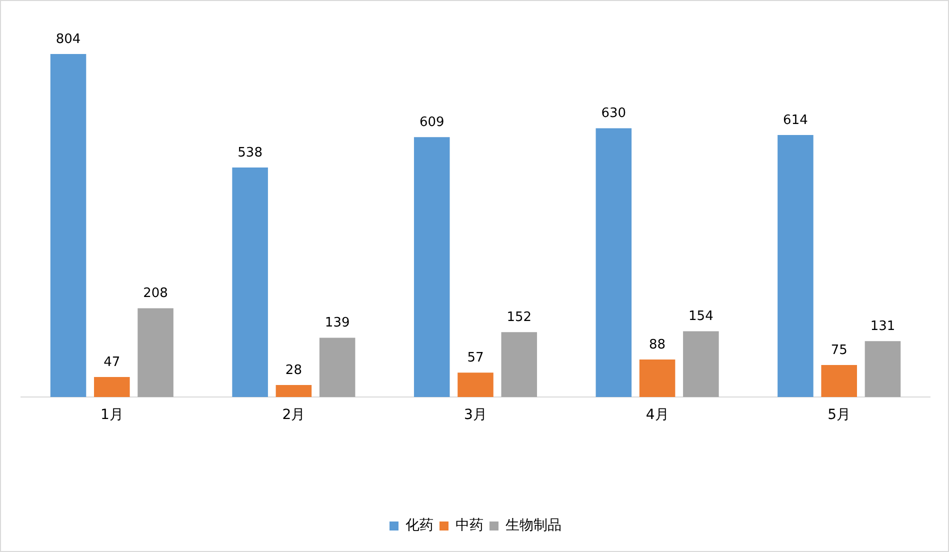 The height and width of the screenshot is (552, 949). What do you see at coordinates (534, 526) in the screenshot?
I see `legend-label: 生物制品` at bounding box center [534, 526].